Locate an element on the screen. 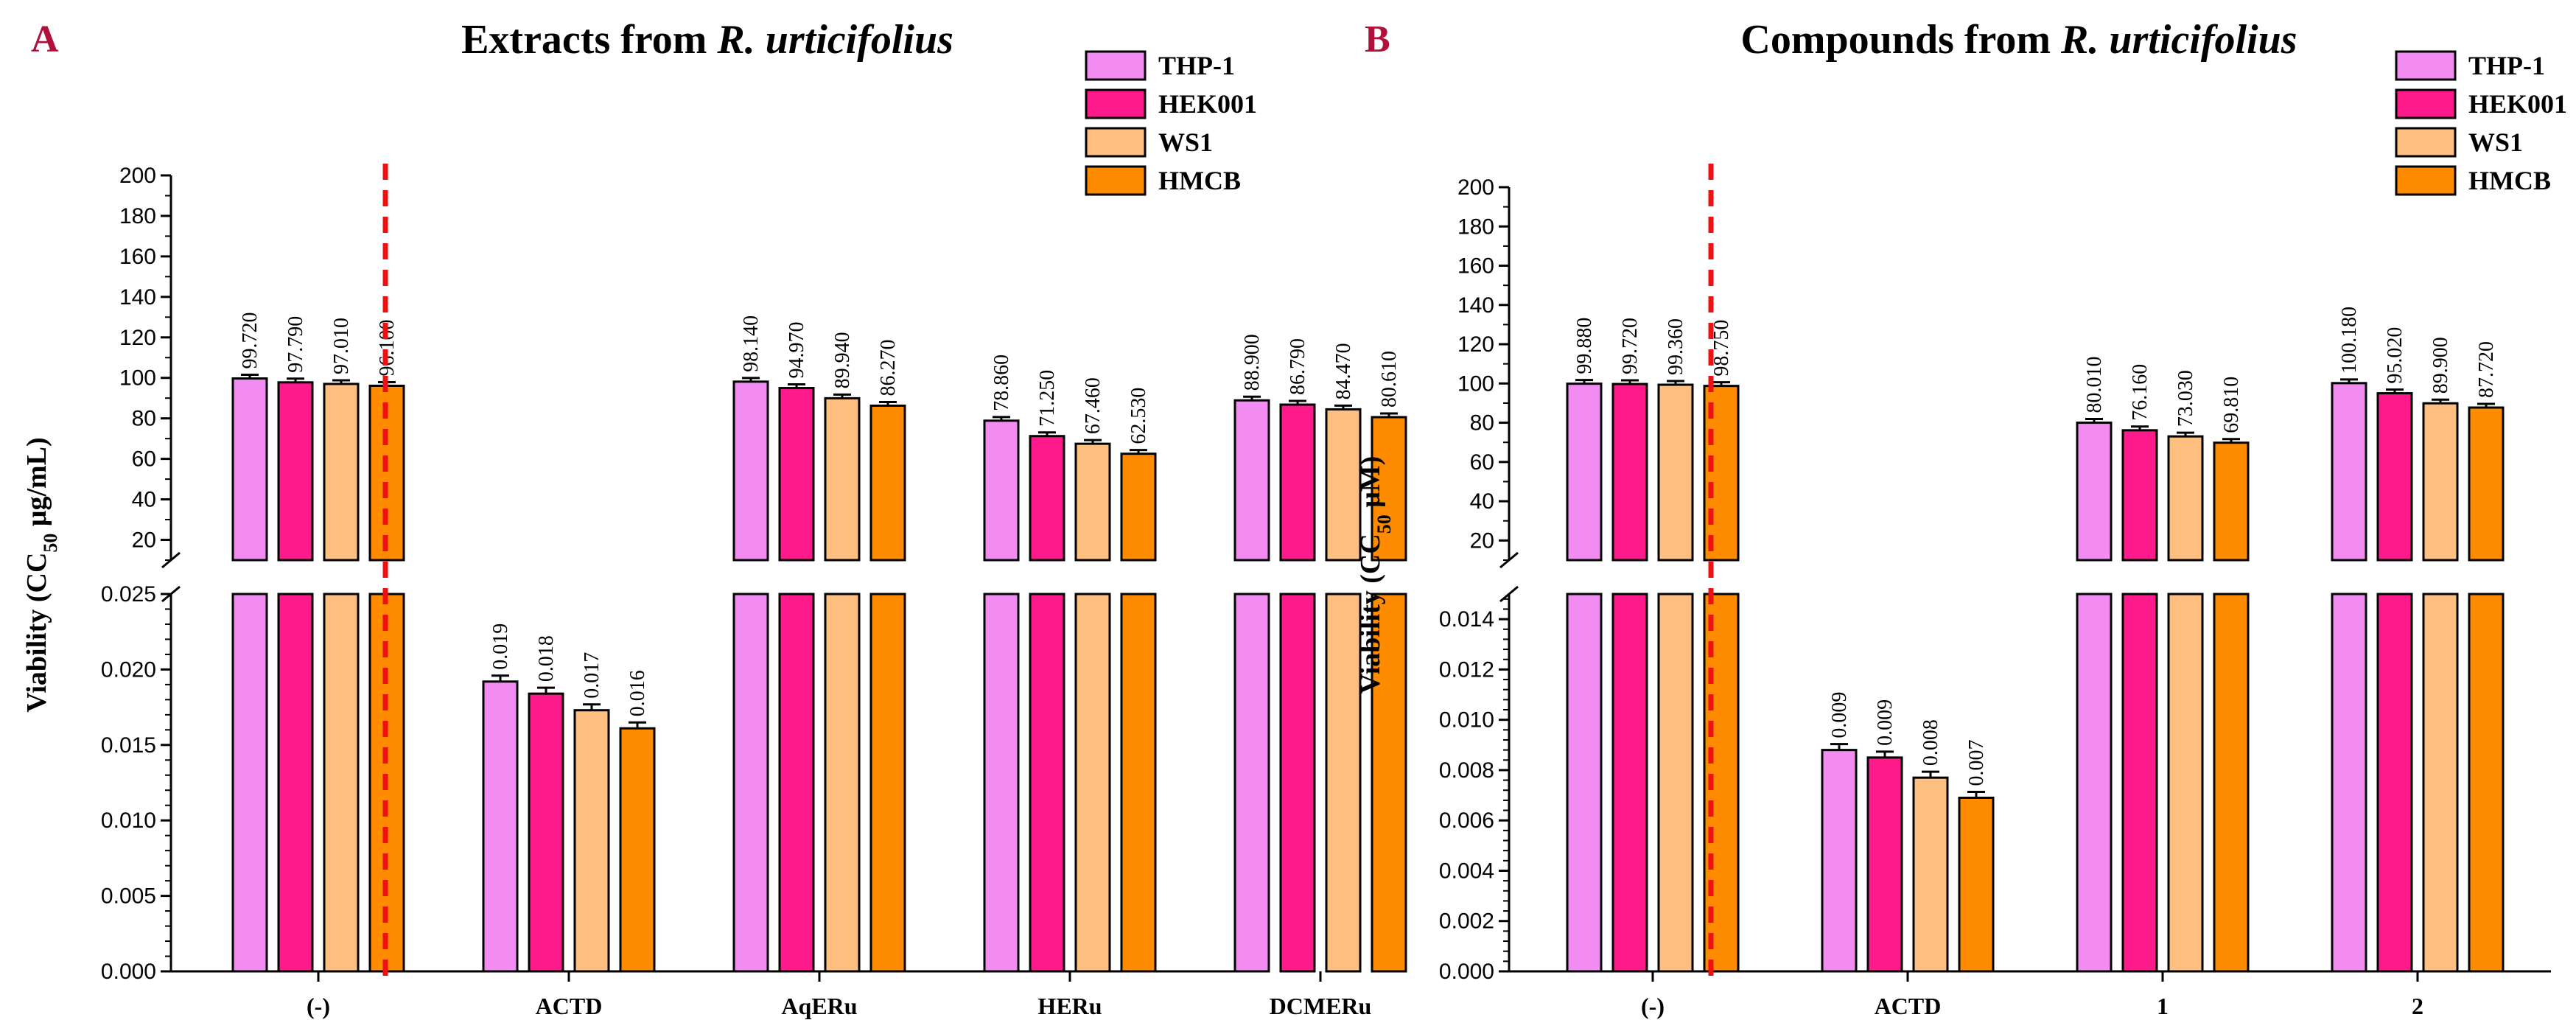  chart-title: Compounds from R. urticifolius is located at coordinates (2018, 40).